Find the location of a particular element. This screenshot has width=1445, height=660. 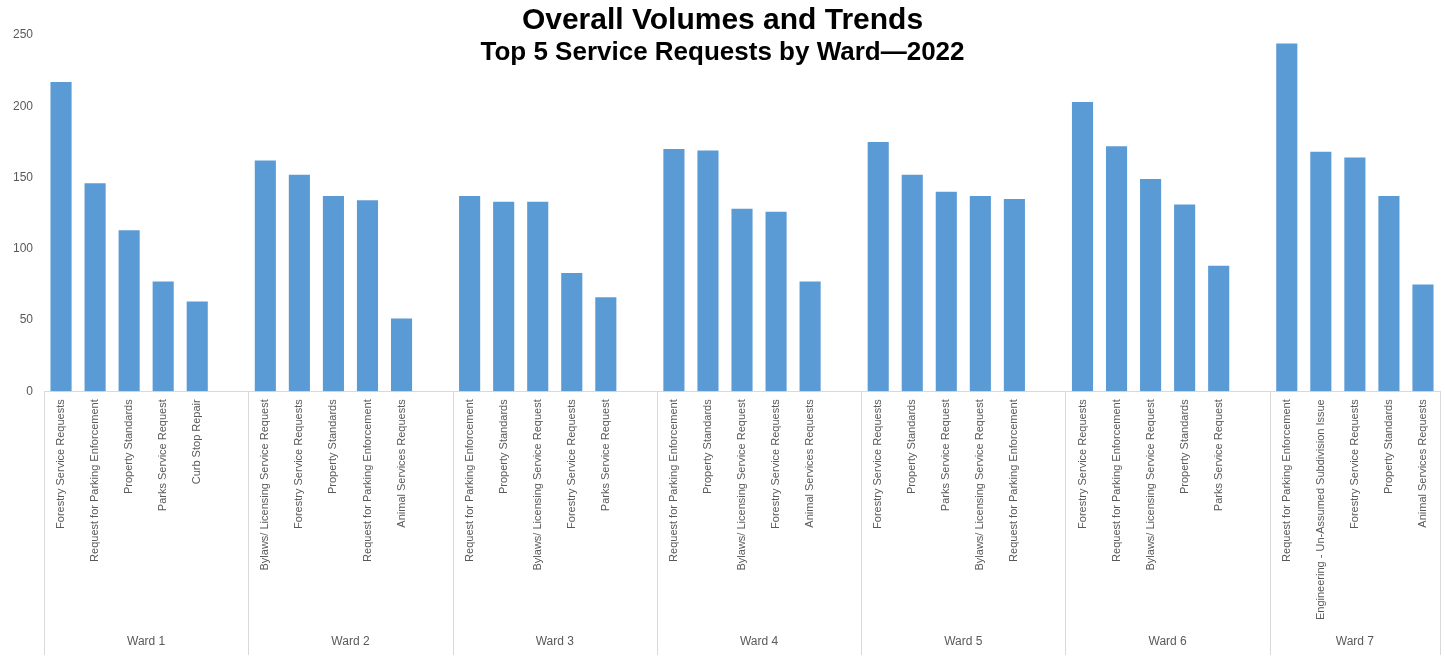

y-tick-label: 50 is located at coordinates (26, 319).